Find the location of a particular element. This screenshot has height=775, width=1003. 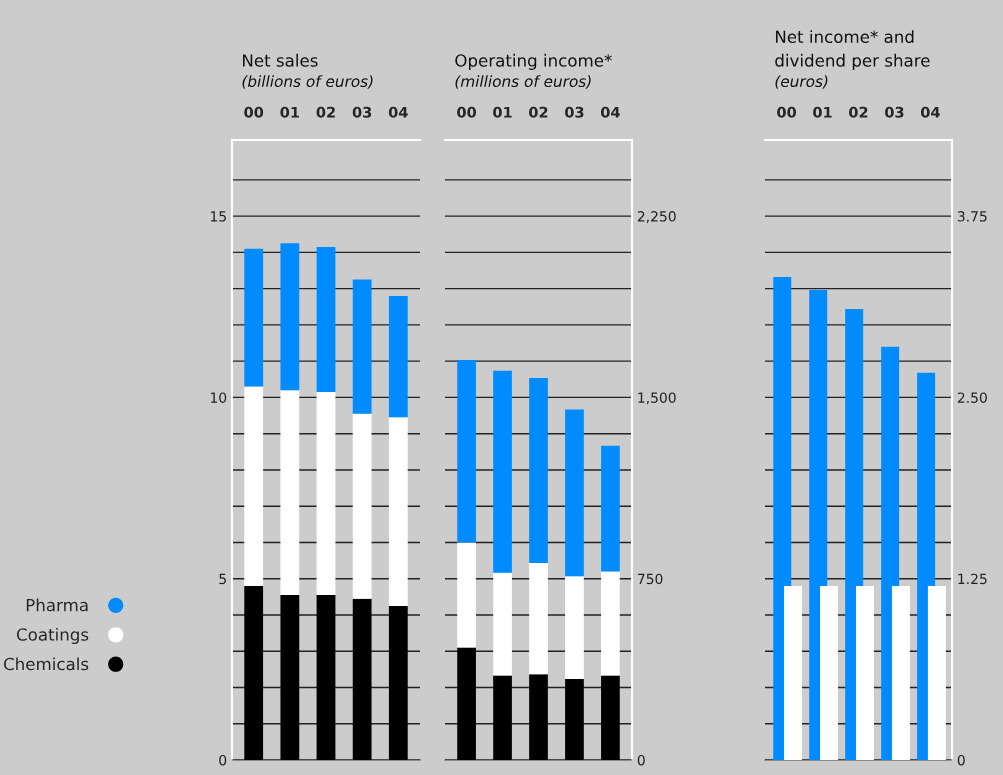

y2-tick-label: 1,500 is located at coordinates (657, 398).